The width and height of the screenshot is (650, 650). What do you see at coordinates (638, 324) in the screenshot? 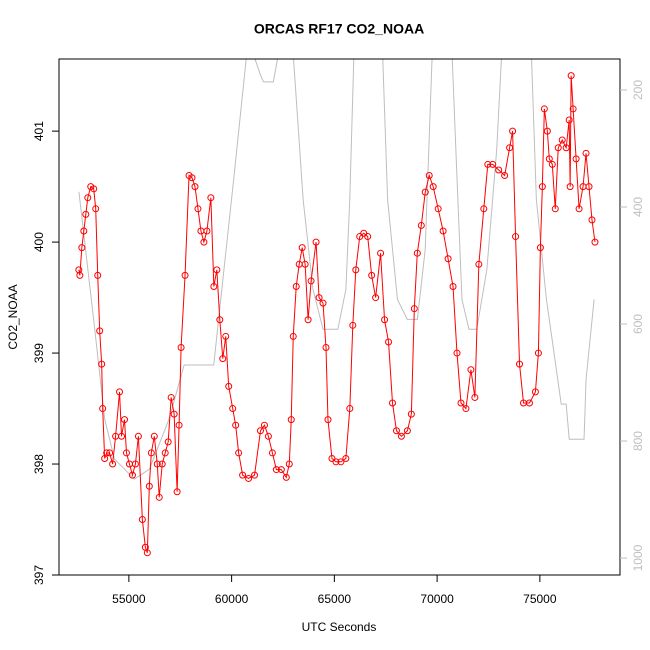
I see `y2-tick-label: 600` at bounding box center [638, 324].